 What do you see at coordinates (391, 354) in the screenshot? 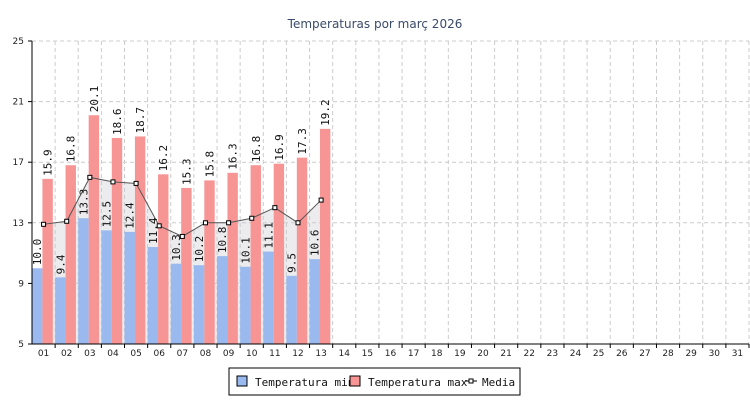
I see `x-tick-label: 16` at bounding box center [391, 354].